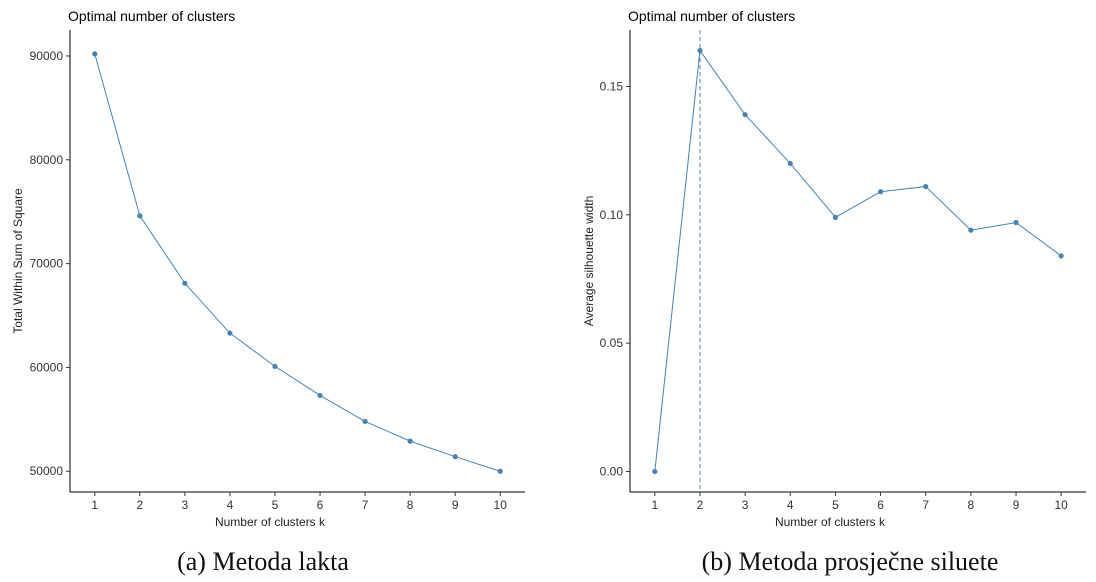 Image resolution: width=1096 pixels, height=582 pixels. What do you see at coordinates (850, 561) in the screenshot?
I see `caption-b: (b) Metoda prosječne siluete` at bounding box center [850, 561].